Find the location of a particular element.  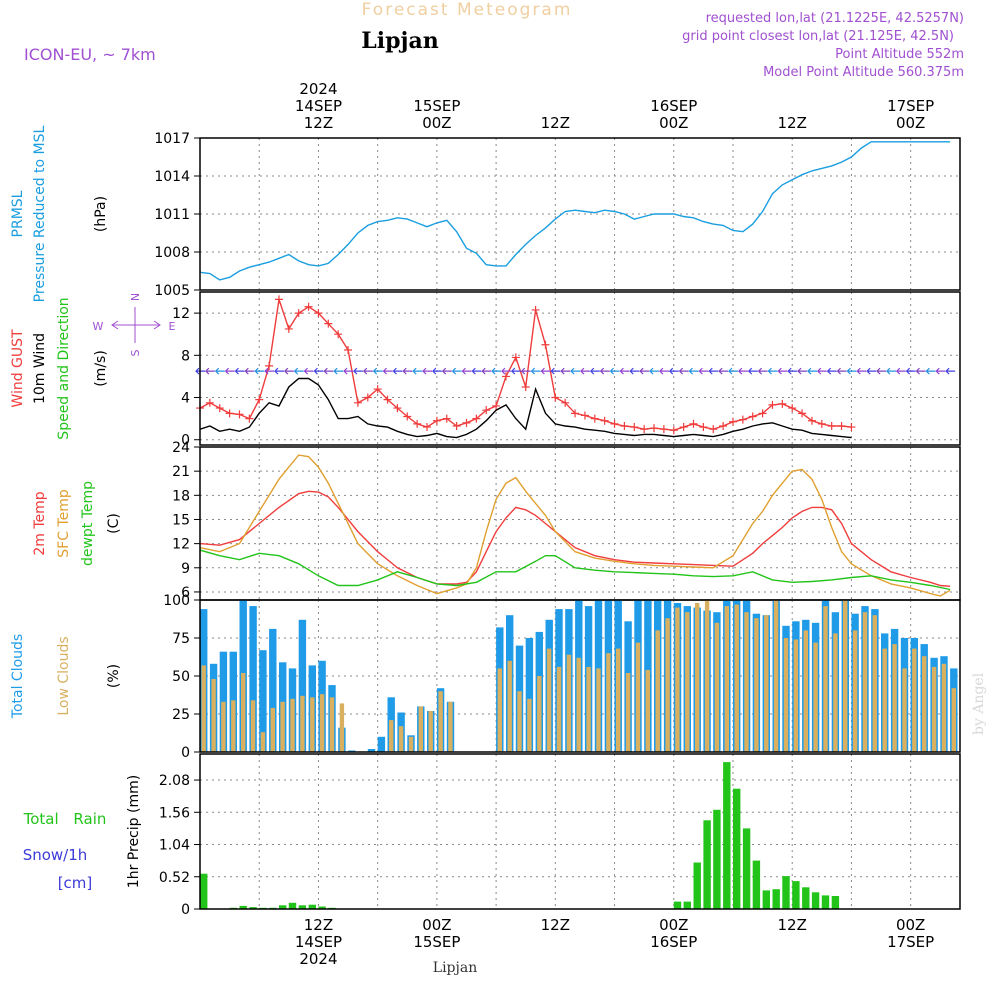

y-tick-label: 24 is located at coordinates (181, 448).